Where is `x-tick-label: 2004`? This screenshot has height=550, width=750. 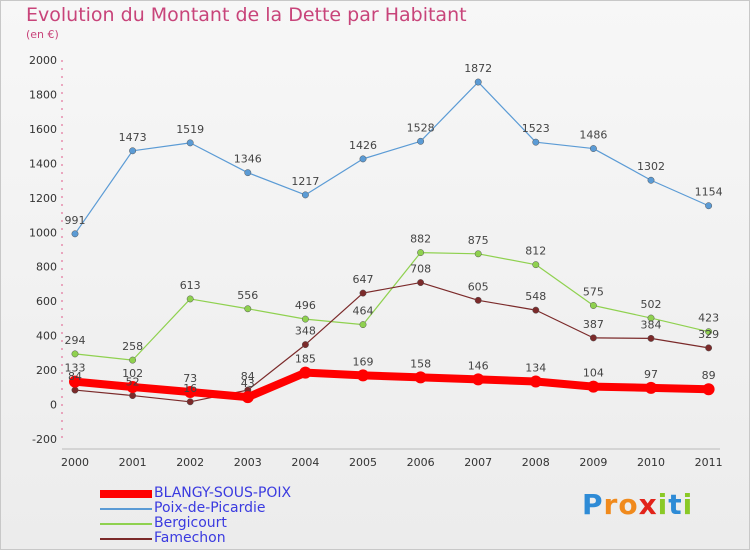
x-tick-label: 2004 is located at coordinates (305, 462).